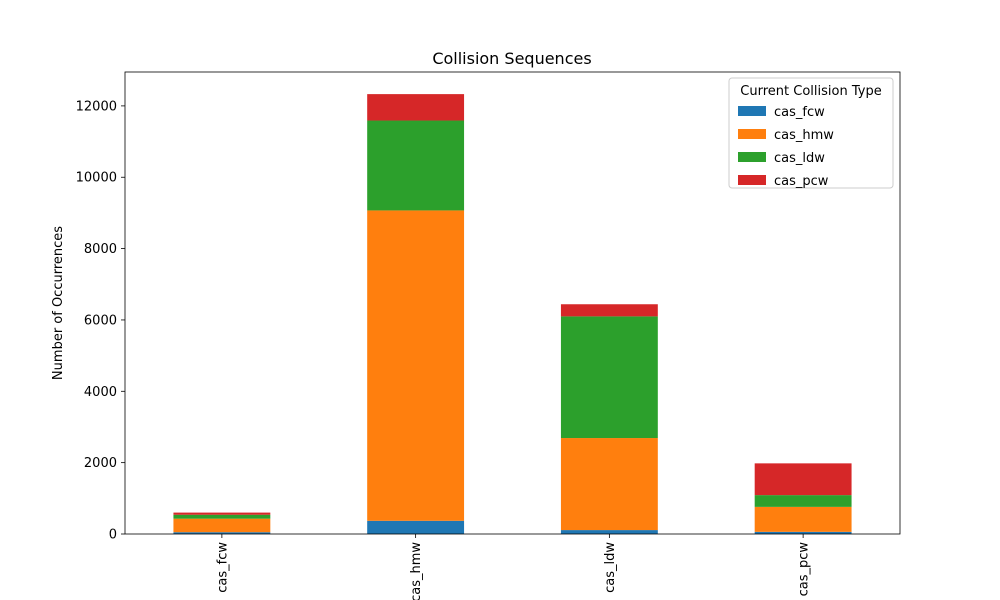 This screenshot has width=1000, height=600. What do you see at coordinates (100, 392) in the screenshot?
I see `y-tick-label: 4000` at bounding box center [100, 392].